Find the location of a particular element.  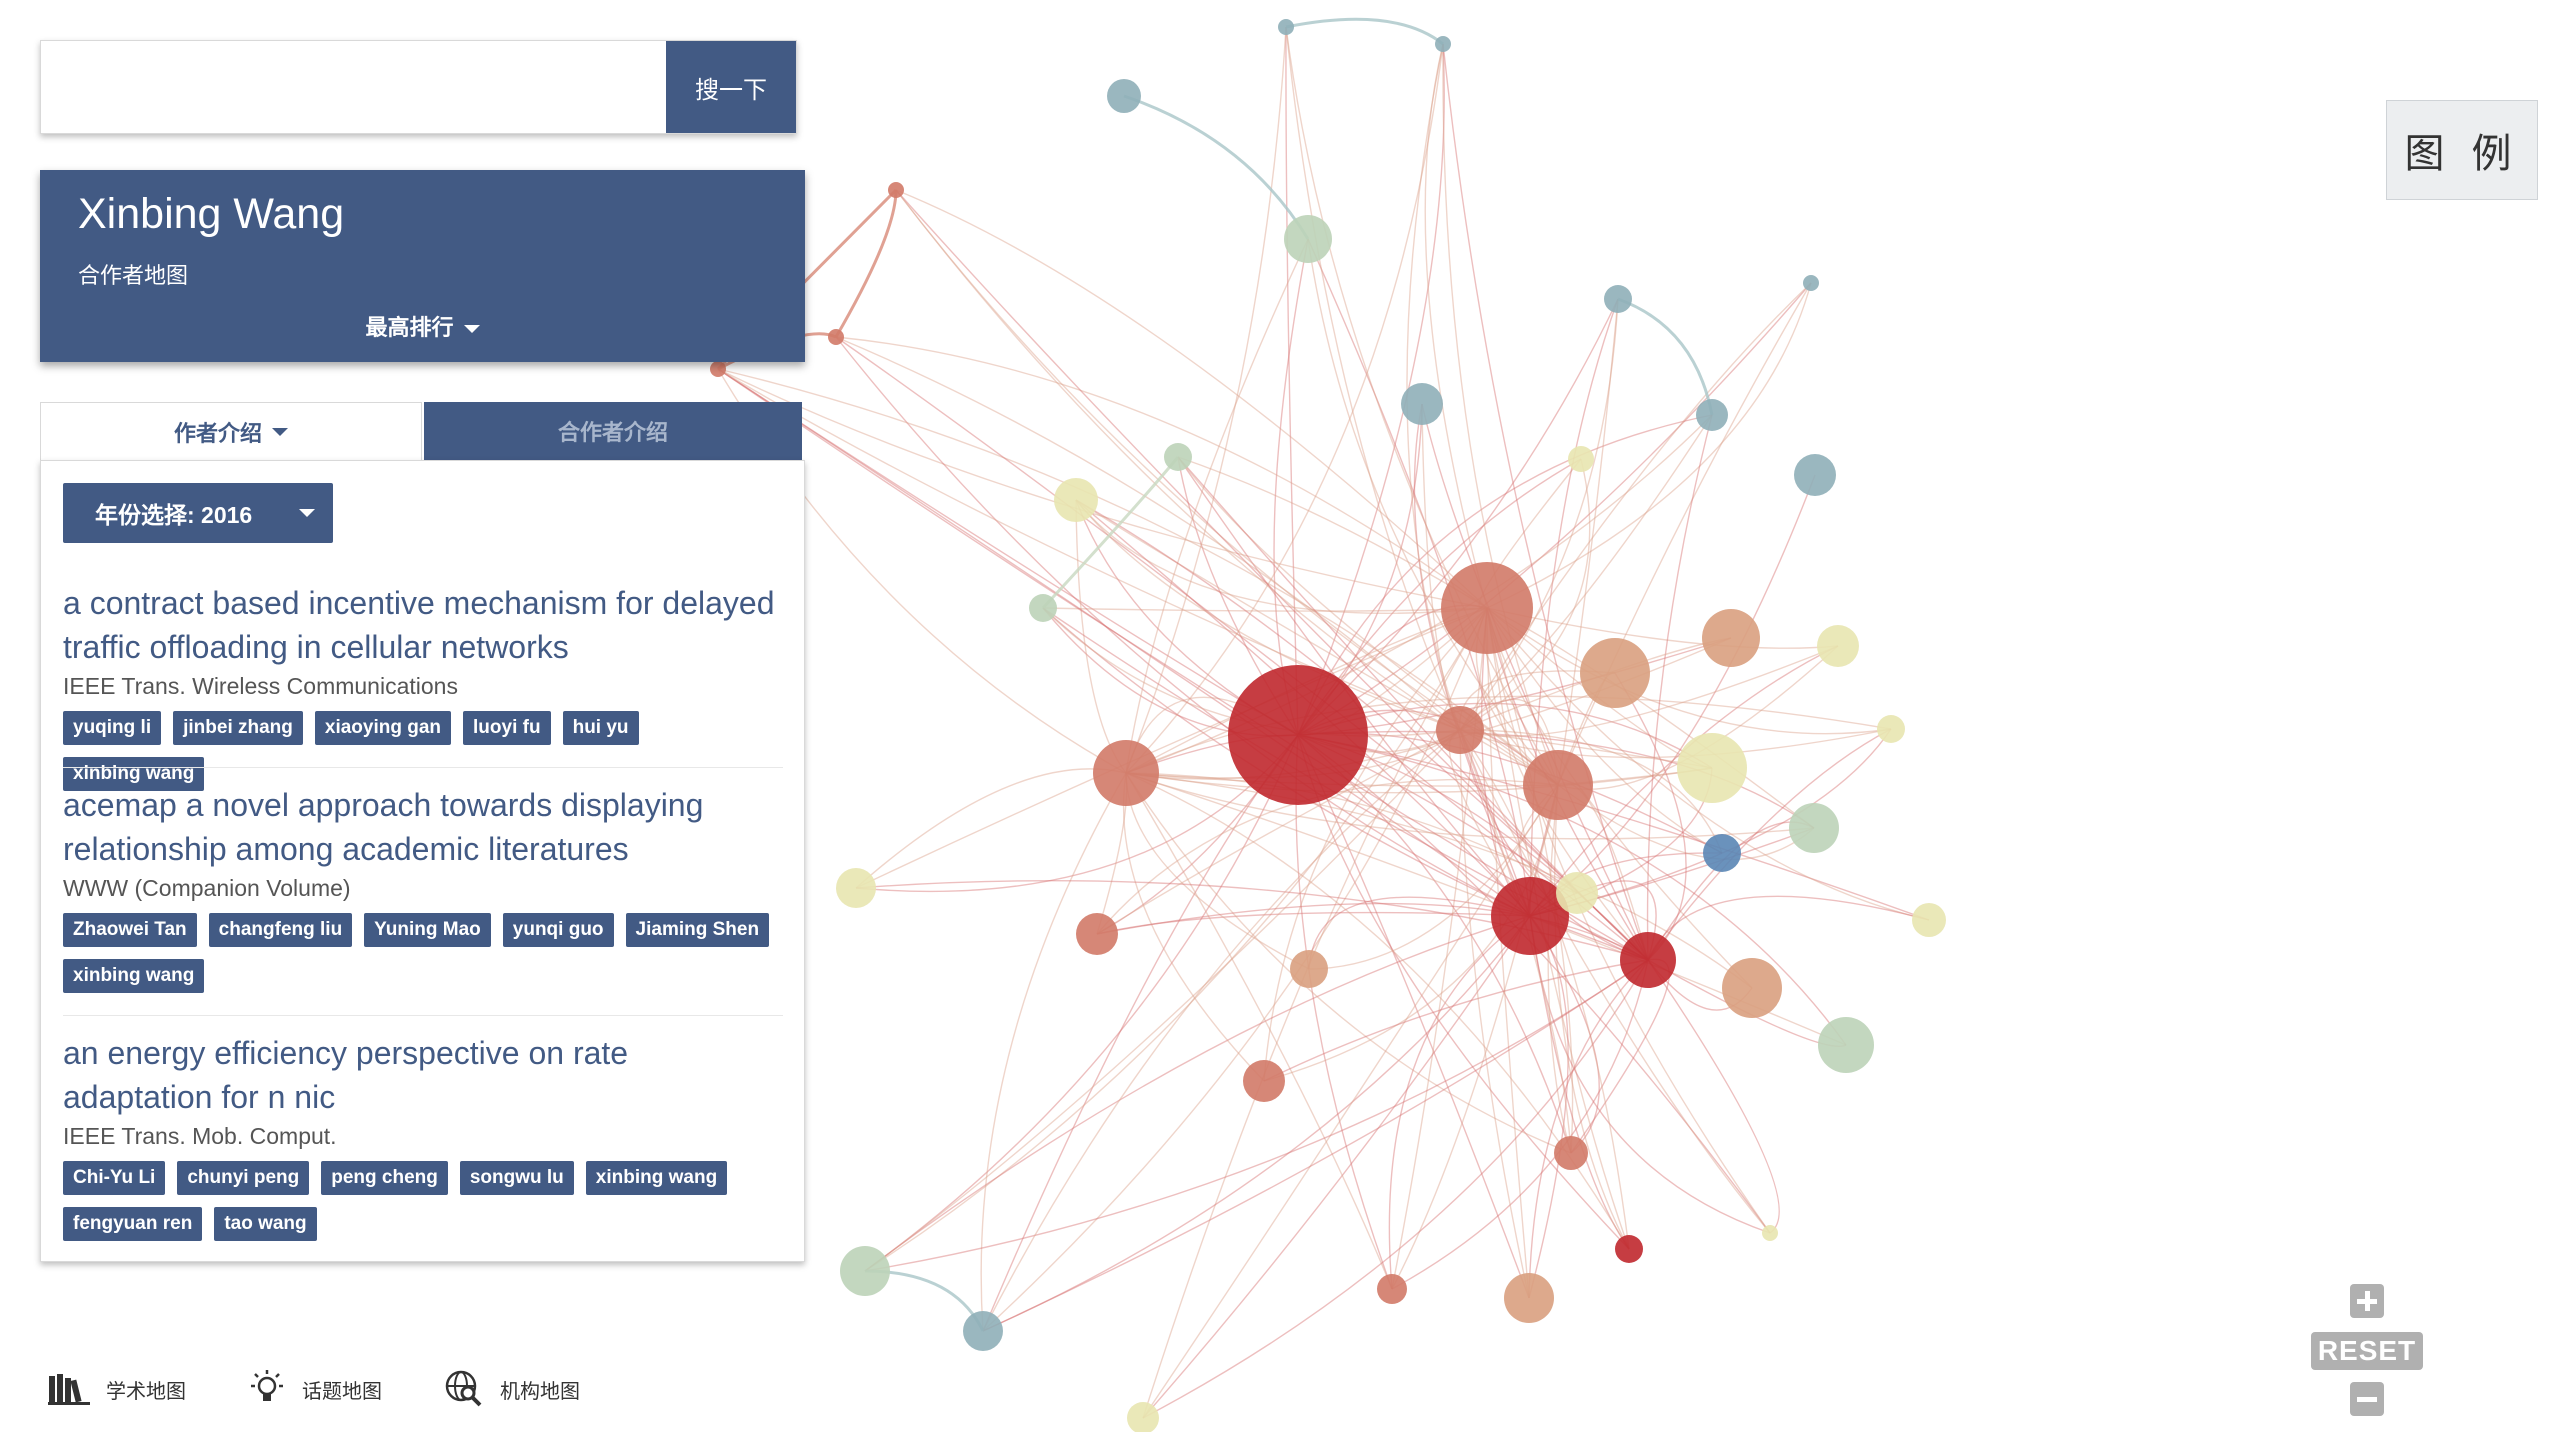

reset-button: RESET is located at coordinates (2367, 1351).